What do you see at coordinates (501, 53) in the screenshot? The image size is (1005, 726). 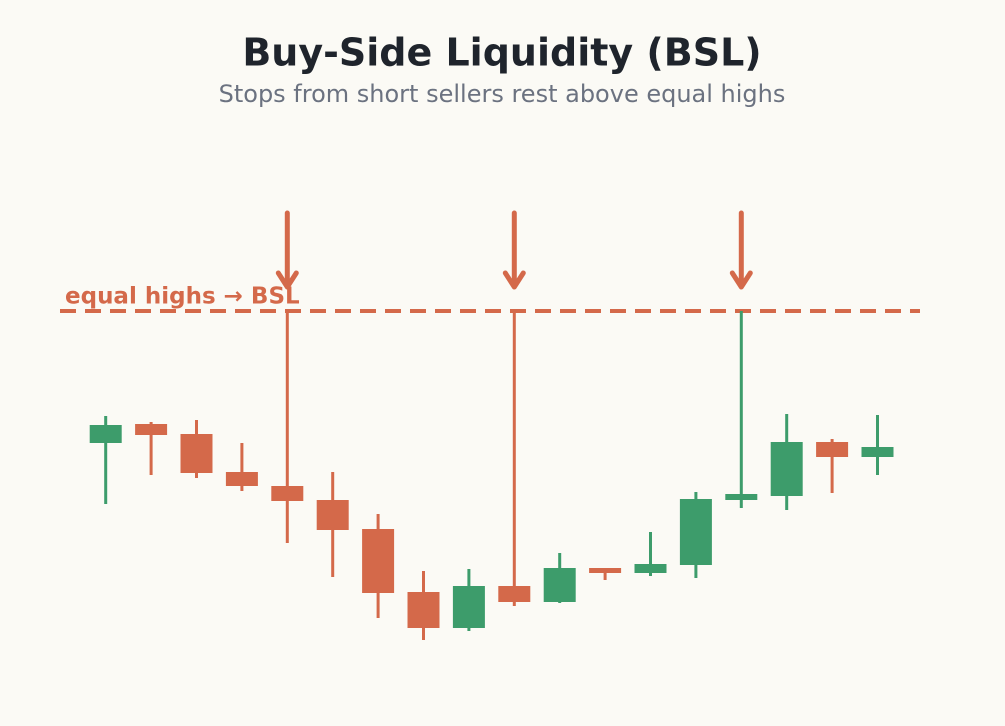 I see `chart-title: Buy-Side Liquidity (BSL)` at bounding box center [501, 53].